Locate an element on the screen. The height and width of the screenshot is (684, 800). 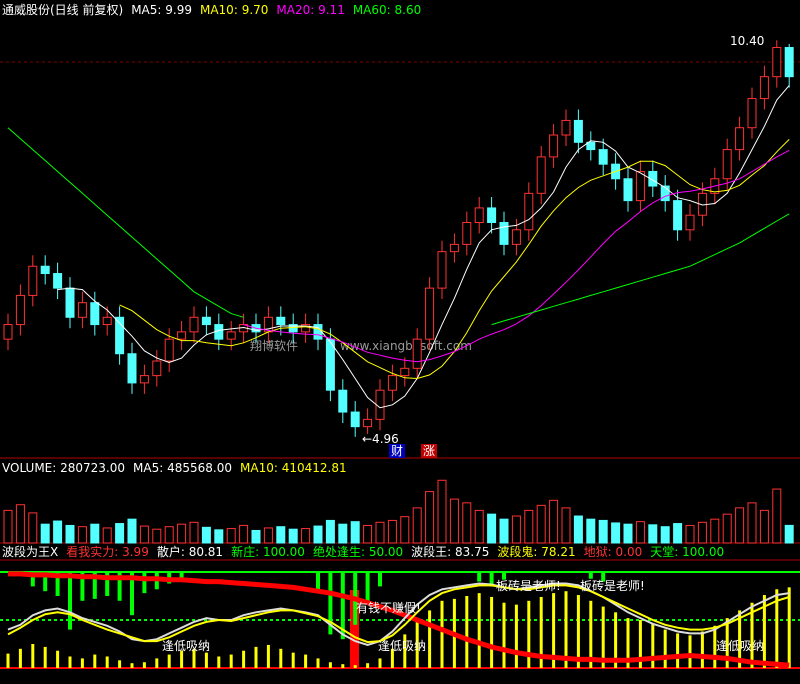
item-label: MA5: is located at coordinates (146, 10).